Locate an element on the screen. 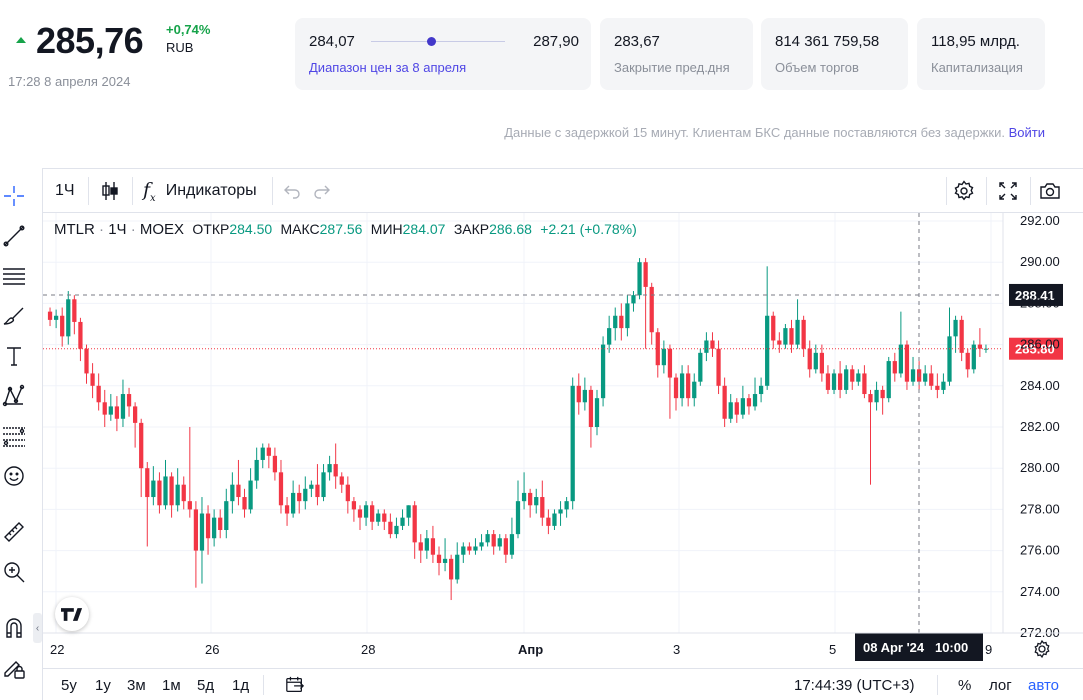 The height and width of the screenshot is (700, 1083). range-card: 284,07 287,90 Диапазон цен за 8 апреля is located at coordinates (443, 54).